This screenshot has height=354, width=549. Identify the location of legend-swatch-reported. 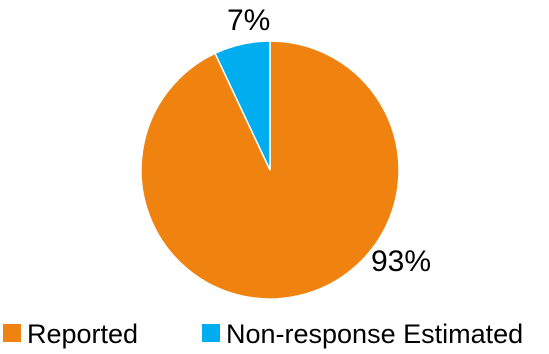
(12, 333).